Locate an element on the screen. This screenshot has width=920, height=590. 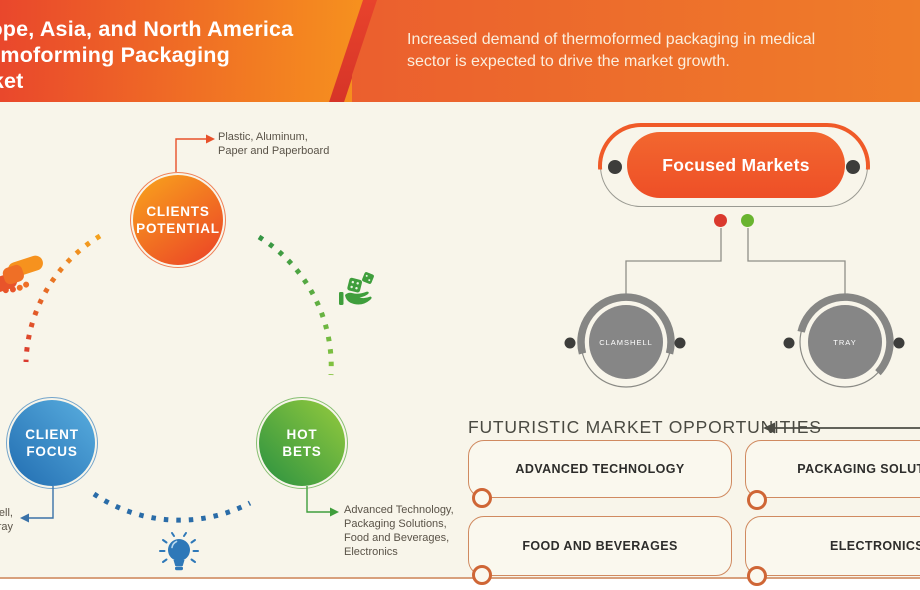
red-branch-dot is located at coordinates (720, 220).